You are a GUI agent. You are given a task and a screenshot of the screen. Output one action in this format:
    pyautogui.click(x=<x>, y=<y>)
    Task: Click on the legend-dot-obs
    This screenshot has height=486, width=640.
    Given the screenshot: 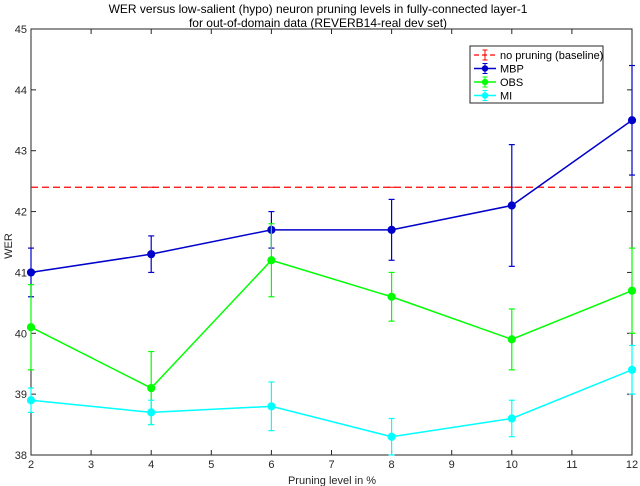 What is the action you would take?
    pyautogui.click(x=485, y=82)
    